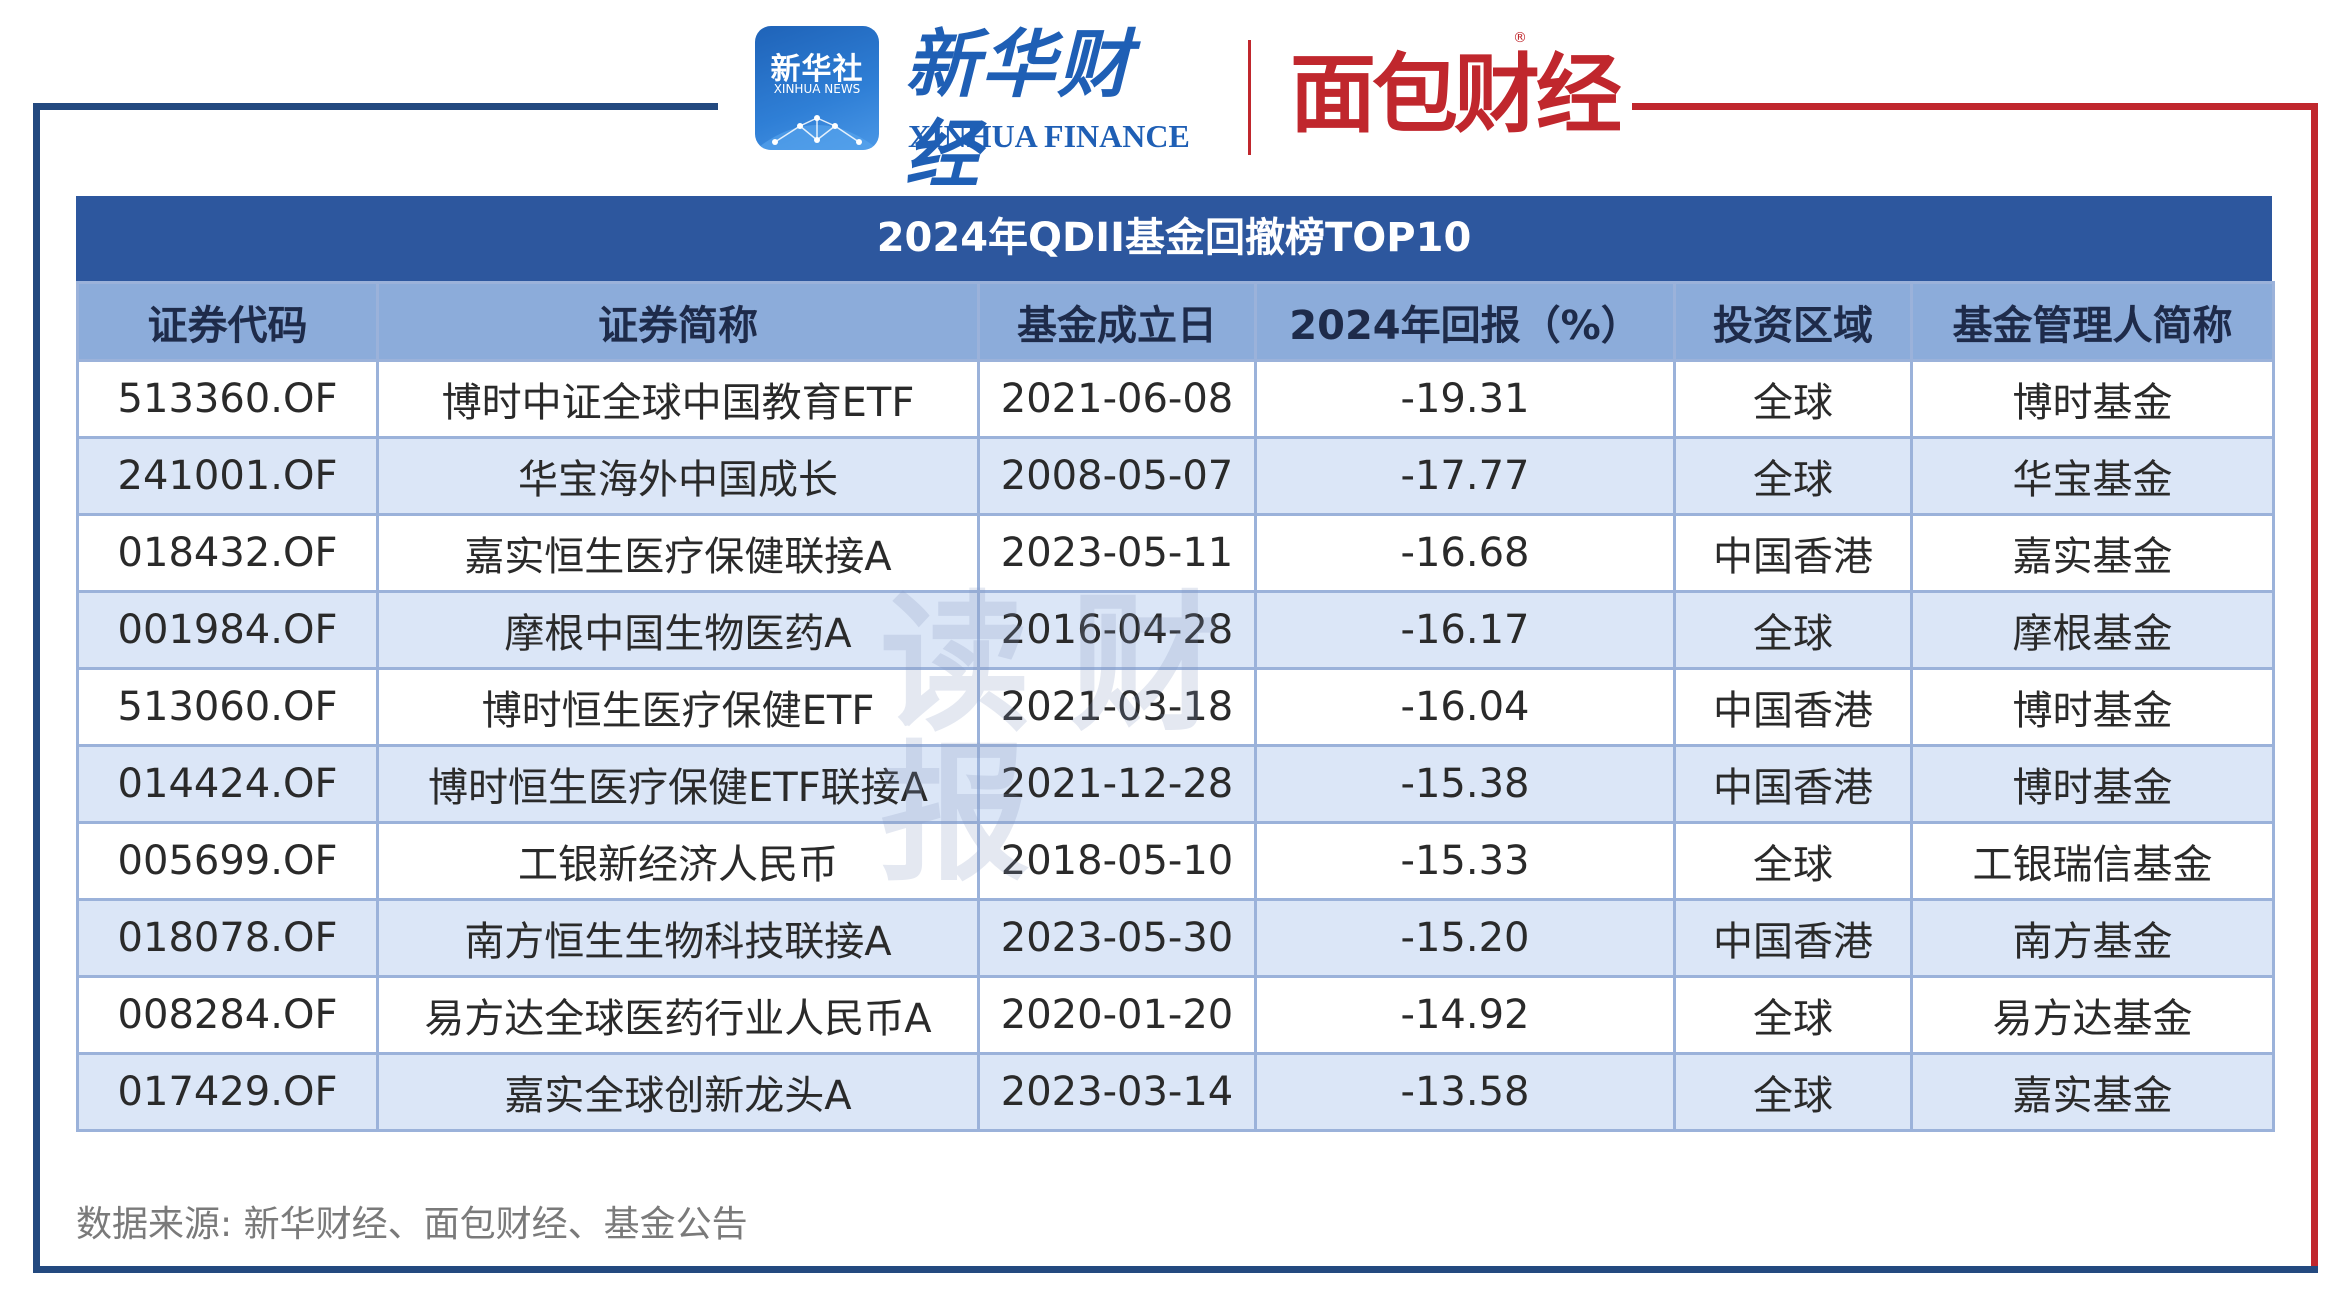 The width and height of the screenshot is (2342, 1305). Describe the element at coordinates (678, 553) in the screenshot. I see `cell-name: 嘉实恒生医疗保健联接A` at that location.